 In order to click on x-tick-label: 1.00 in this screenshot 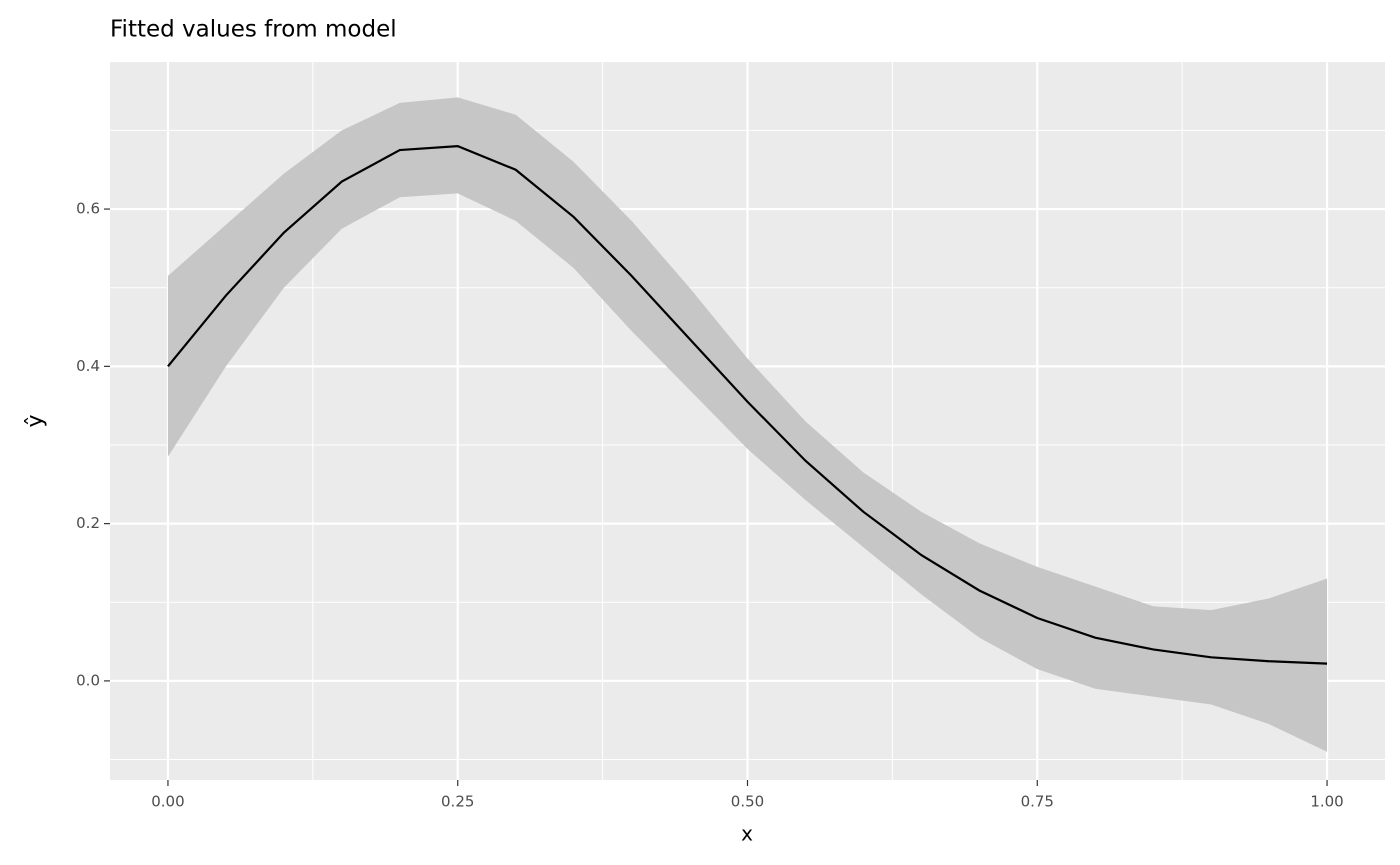, I will do `click(1326, 802)`.